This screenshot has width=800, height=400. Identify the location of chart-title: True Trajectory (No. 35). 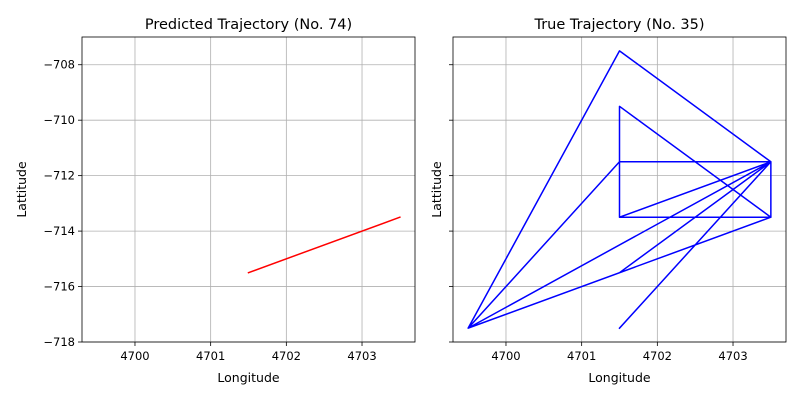
(618, 25).